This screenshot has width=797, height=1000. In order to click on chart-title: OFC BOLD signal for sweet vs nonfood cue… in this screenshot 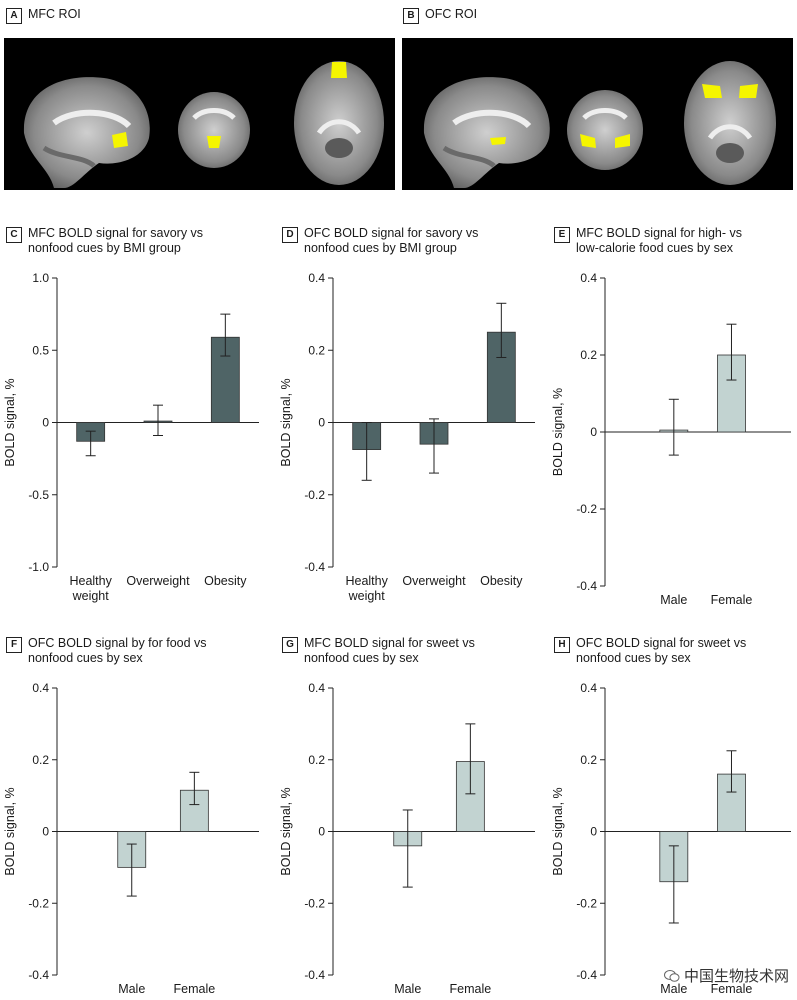, I will do `click(661, 650)`.